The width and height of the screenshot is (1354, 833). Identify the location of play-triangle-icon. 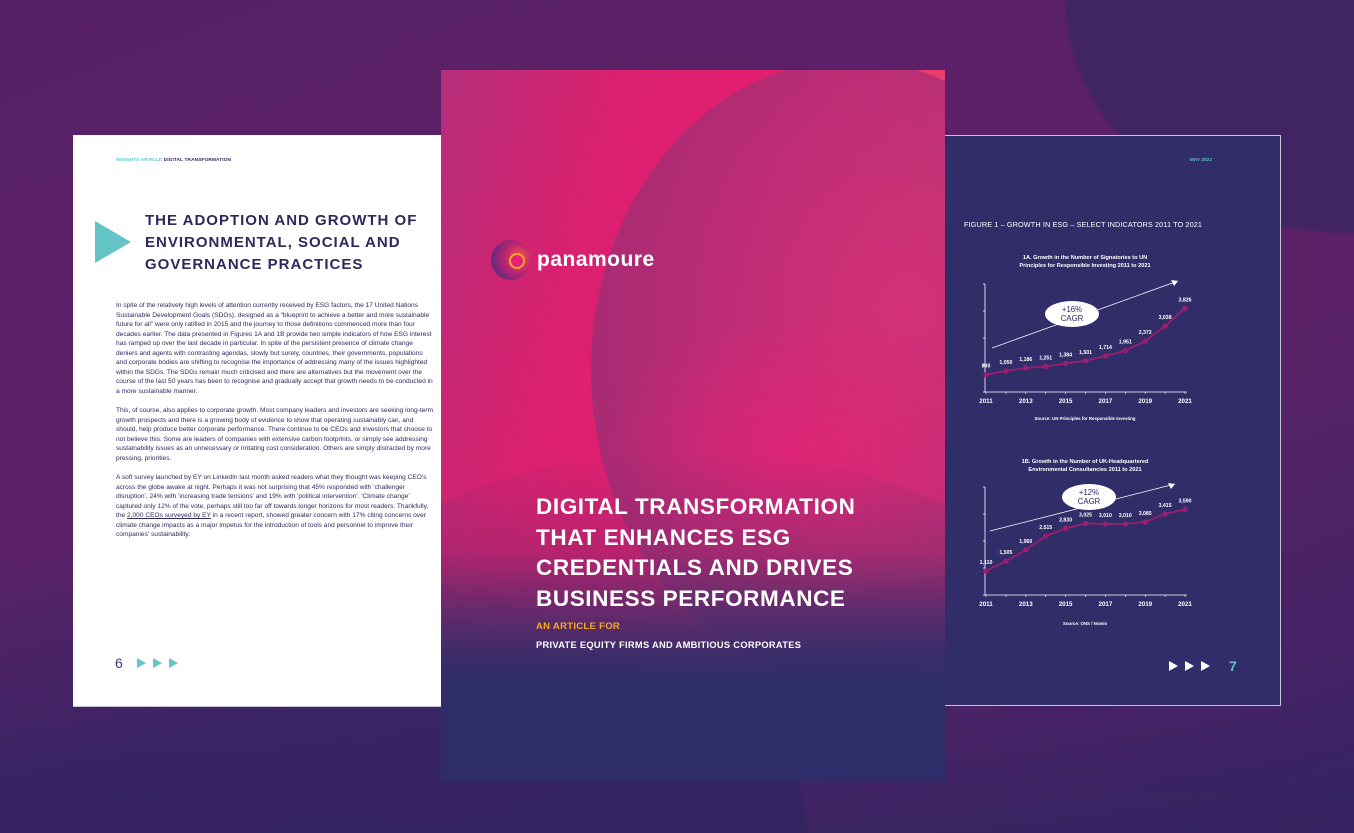
(113, 242).